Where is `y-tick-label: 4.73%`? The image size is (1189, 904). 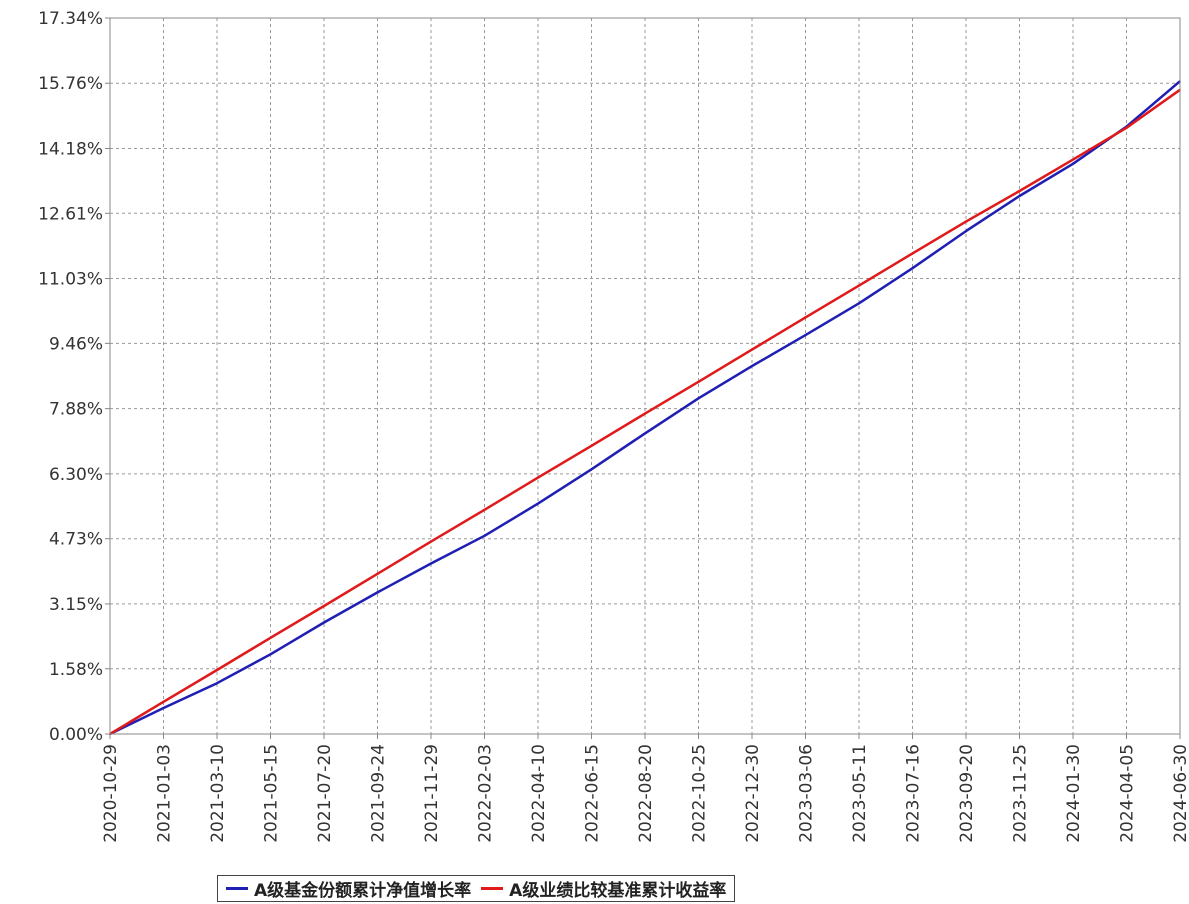
y-tick-label: 4.73% is located at coordinates (76, 540).